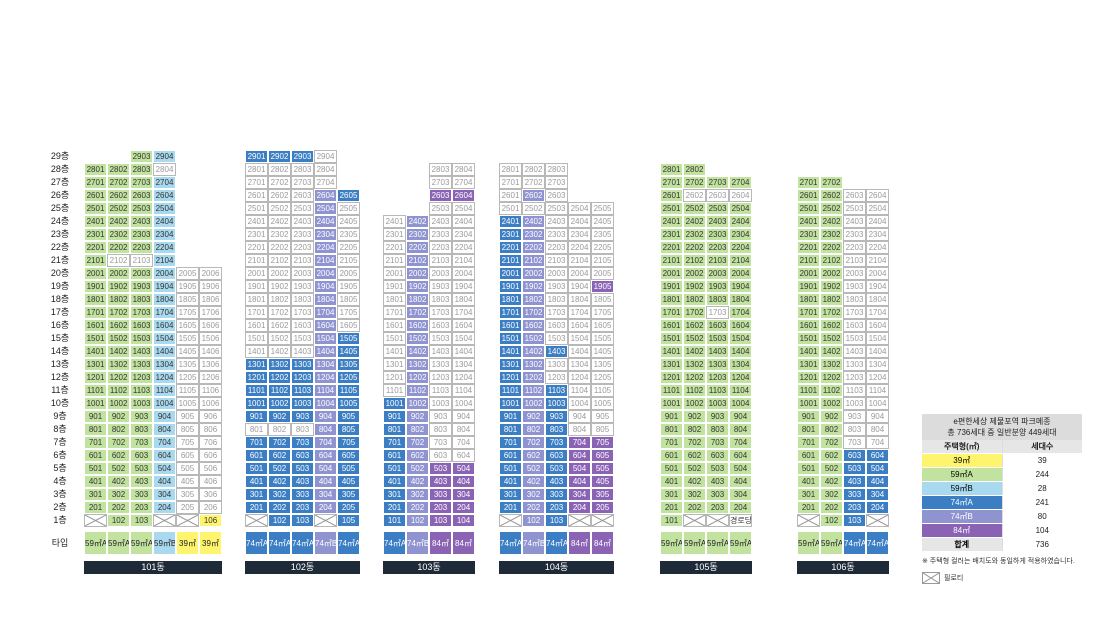  I want to click on floor-label: 19층, so click(60, 286).